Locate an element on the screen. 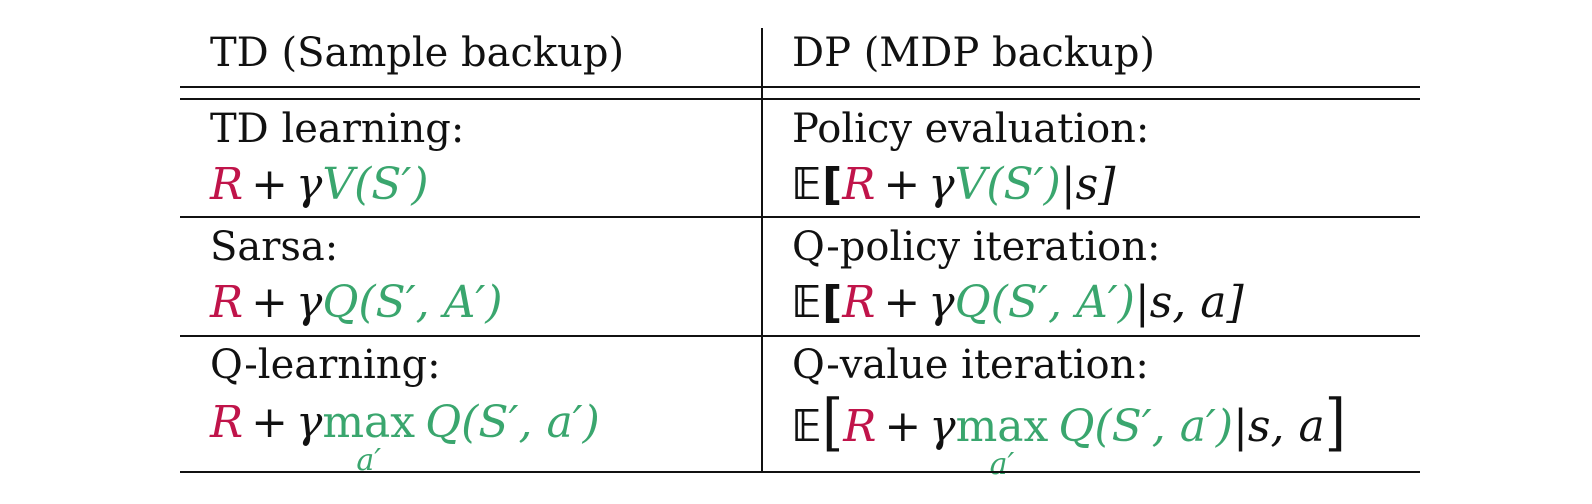  row-td-learning-label: TD learning: is located at coordinates (337, 129).